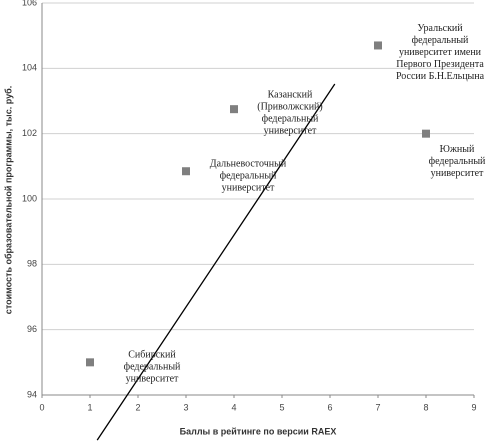 This screenshot has height=445, width=486. I want to click on y-tick-label: 94, so click(32, 394).